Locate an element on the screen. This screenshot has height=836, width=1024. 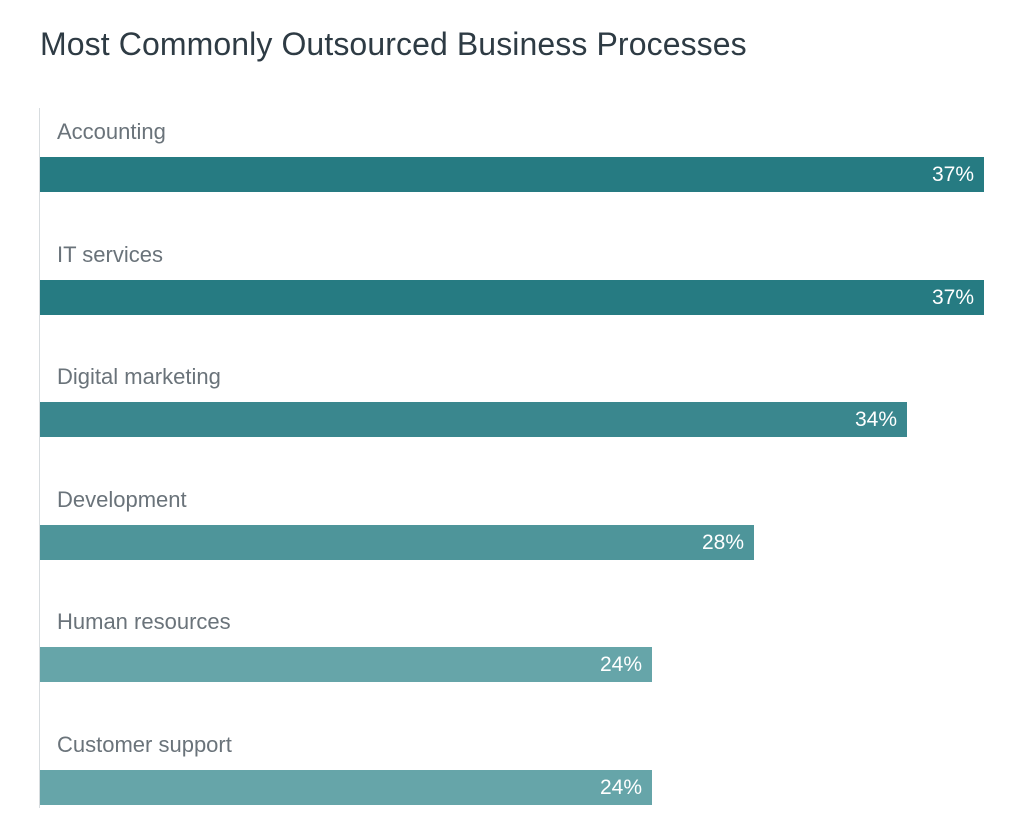
category-label: Human resources is located at coordinates (144, 621).